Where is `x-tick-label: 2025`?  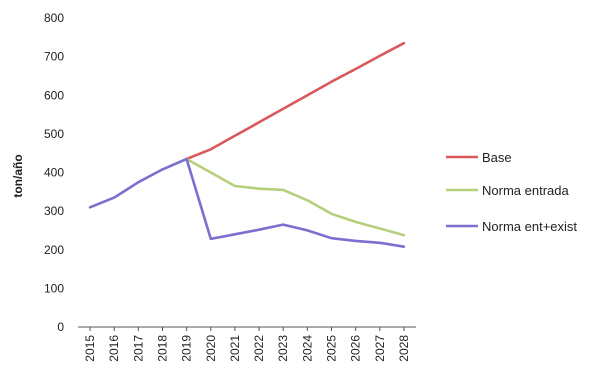
x-tick-label: 2025 is located at coordinates (332, 348).